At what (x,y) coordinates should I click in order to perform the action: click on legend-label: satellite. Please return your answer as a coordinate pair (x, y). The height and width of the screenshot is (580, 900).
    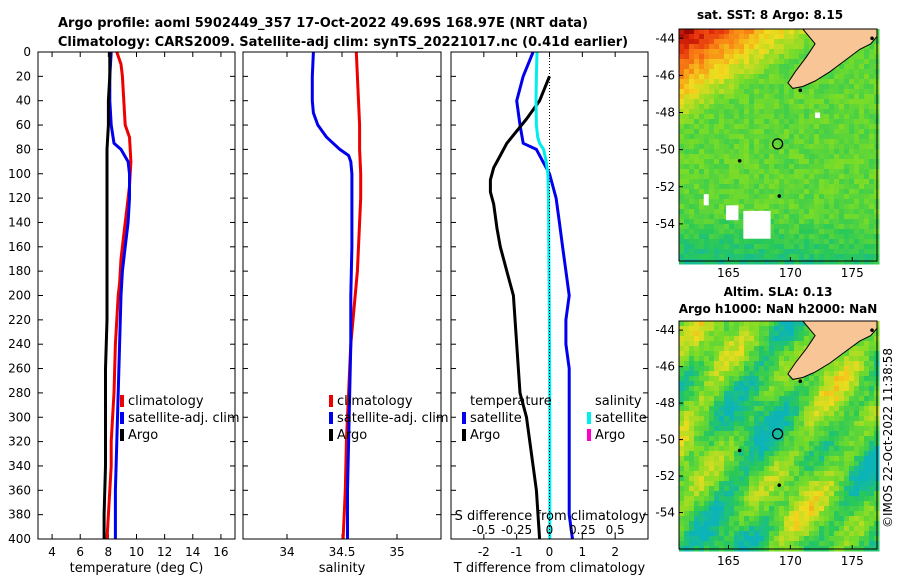
    Looking at the image, I should click on (496, 418).